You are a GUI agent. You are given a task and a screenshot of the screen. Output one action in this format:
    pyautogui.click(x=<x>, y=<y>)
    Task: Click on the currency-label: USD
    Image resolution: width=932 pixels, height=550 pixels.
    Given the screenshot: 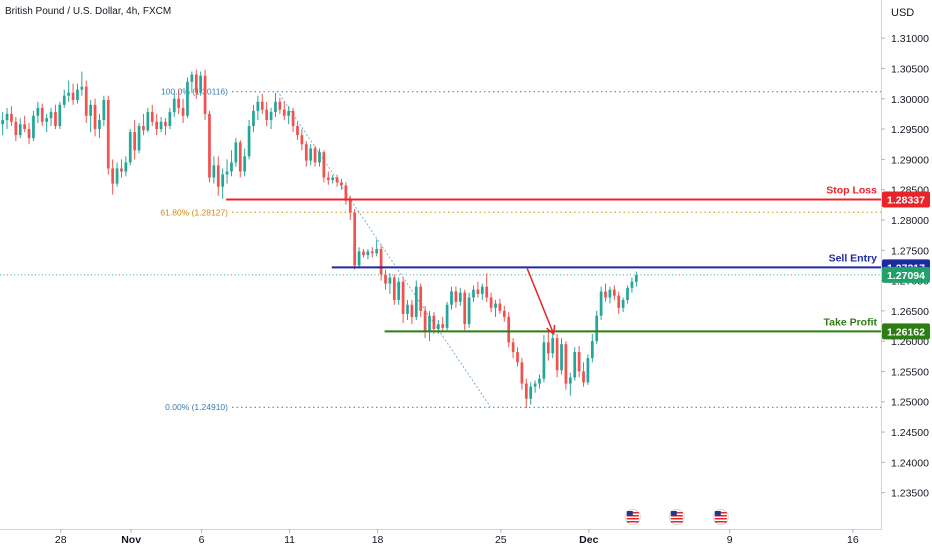 What is the action you would take?
    pyautogui.click(x=902, y=13)
    